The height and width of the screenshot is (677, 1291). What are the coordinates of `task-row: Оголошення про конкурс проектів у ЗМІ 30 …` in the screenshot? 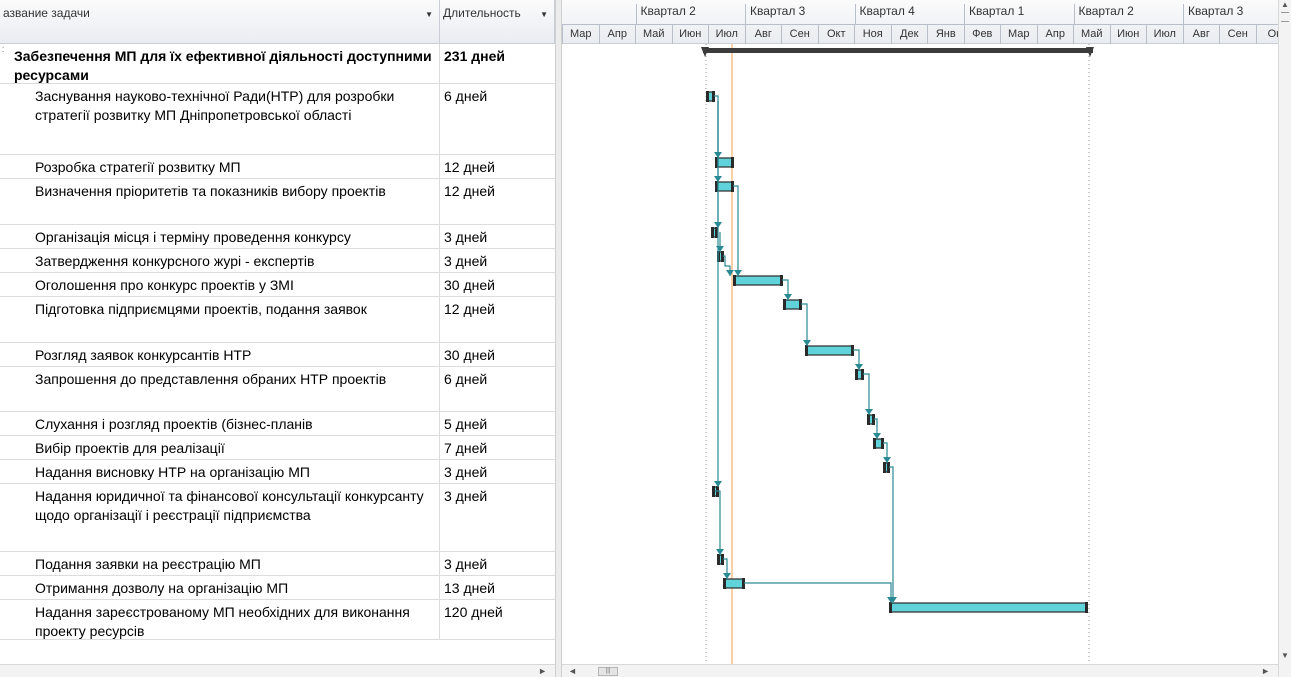 It's located at (277, 285).